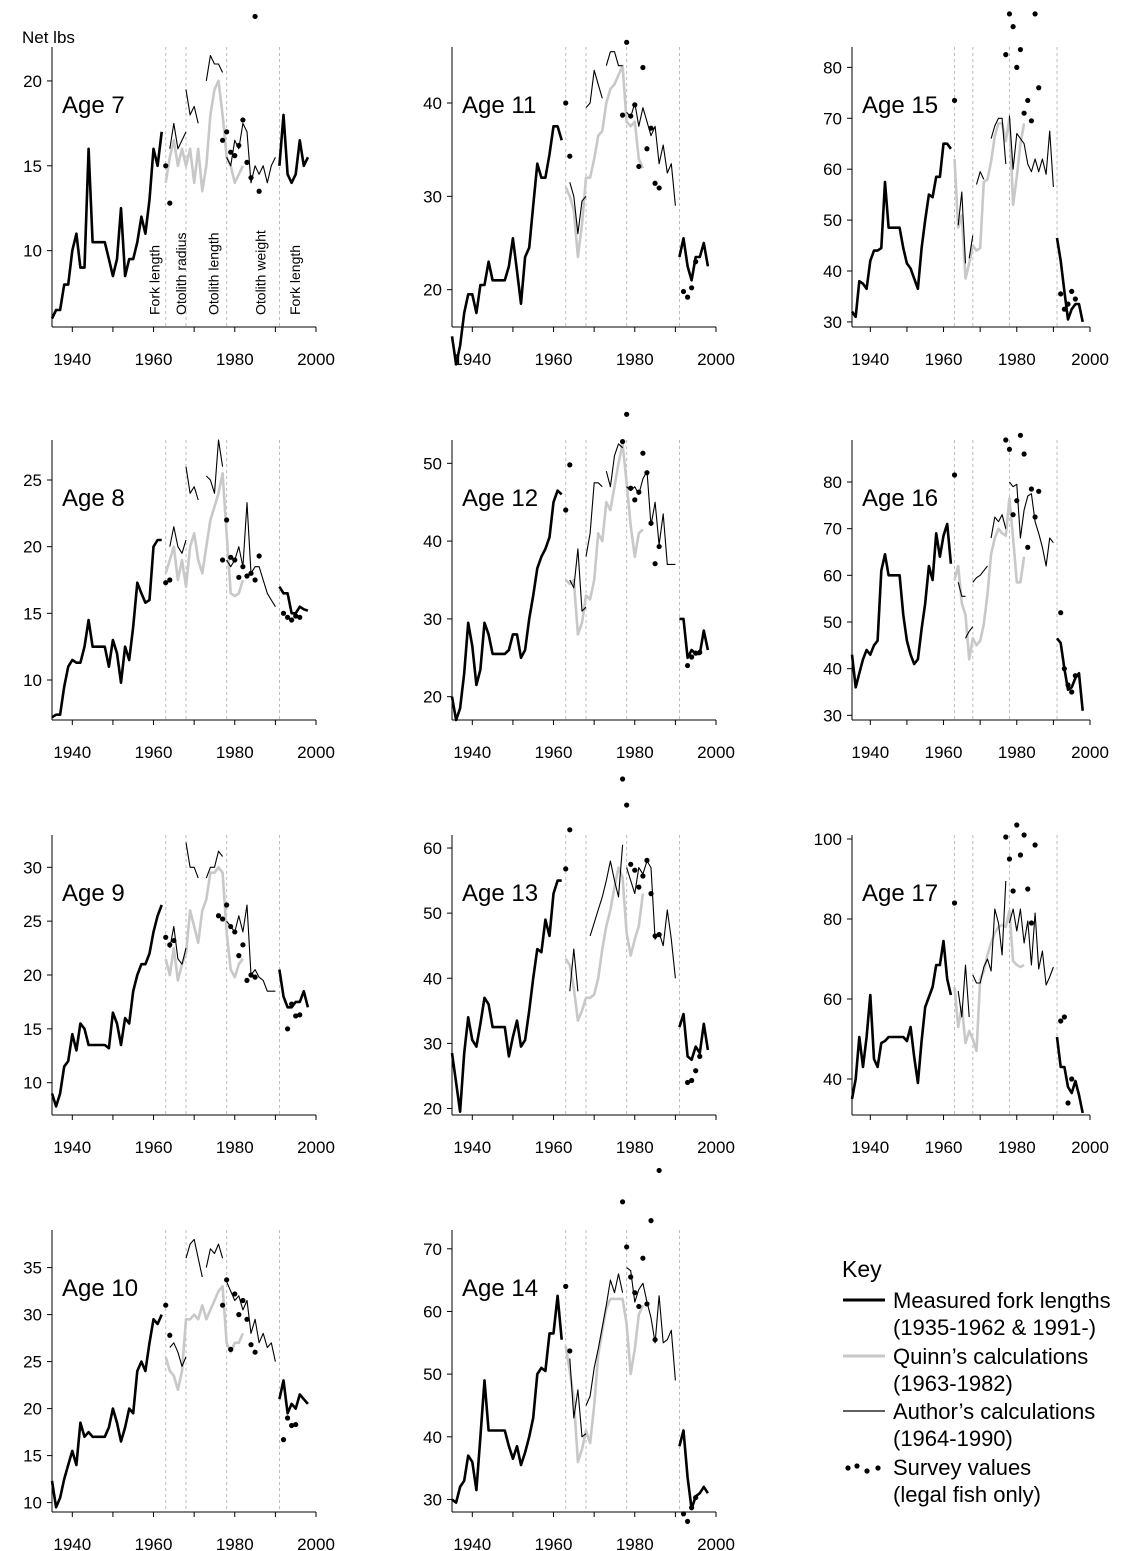 This screenshot has width=1148, height=1551. What do you see at coordinates (181, 274) in the screenshot?
I see `method-label: Otolith radius` at bounding box center [181, 274].